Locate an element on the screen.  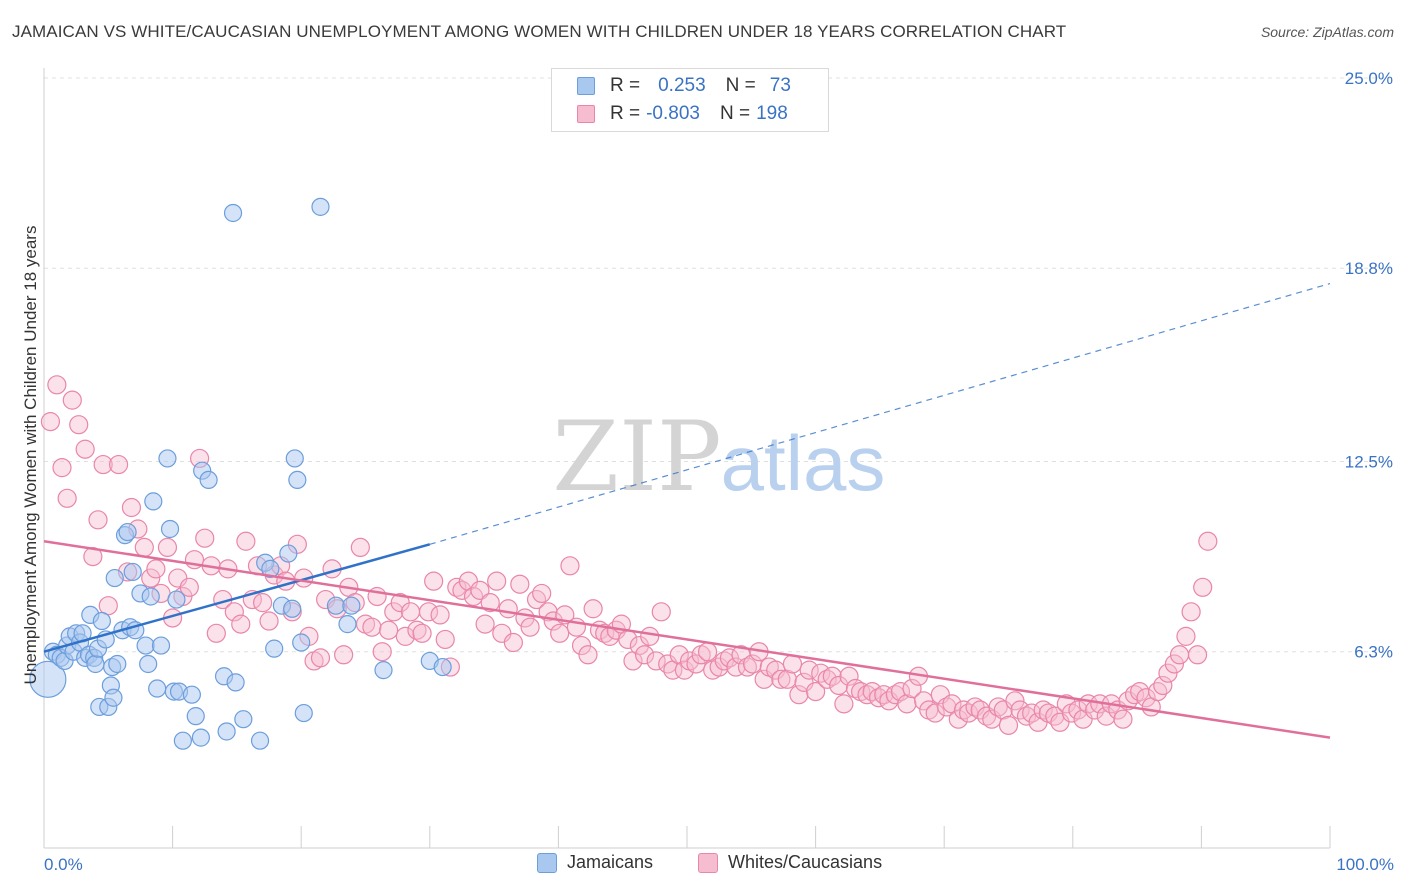
y-tick-label: 25.0% is located at coordinates (1369, 78).